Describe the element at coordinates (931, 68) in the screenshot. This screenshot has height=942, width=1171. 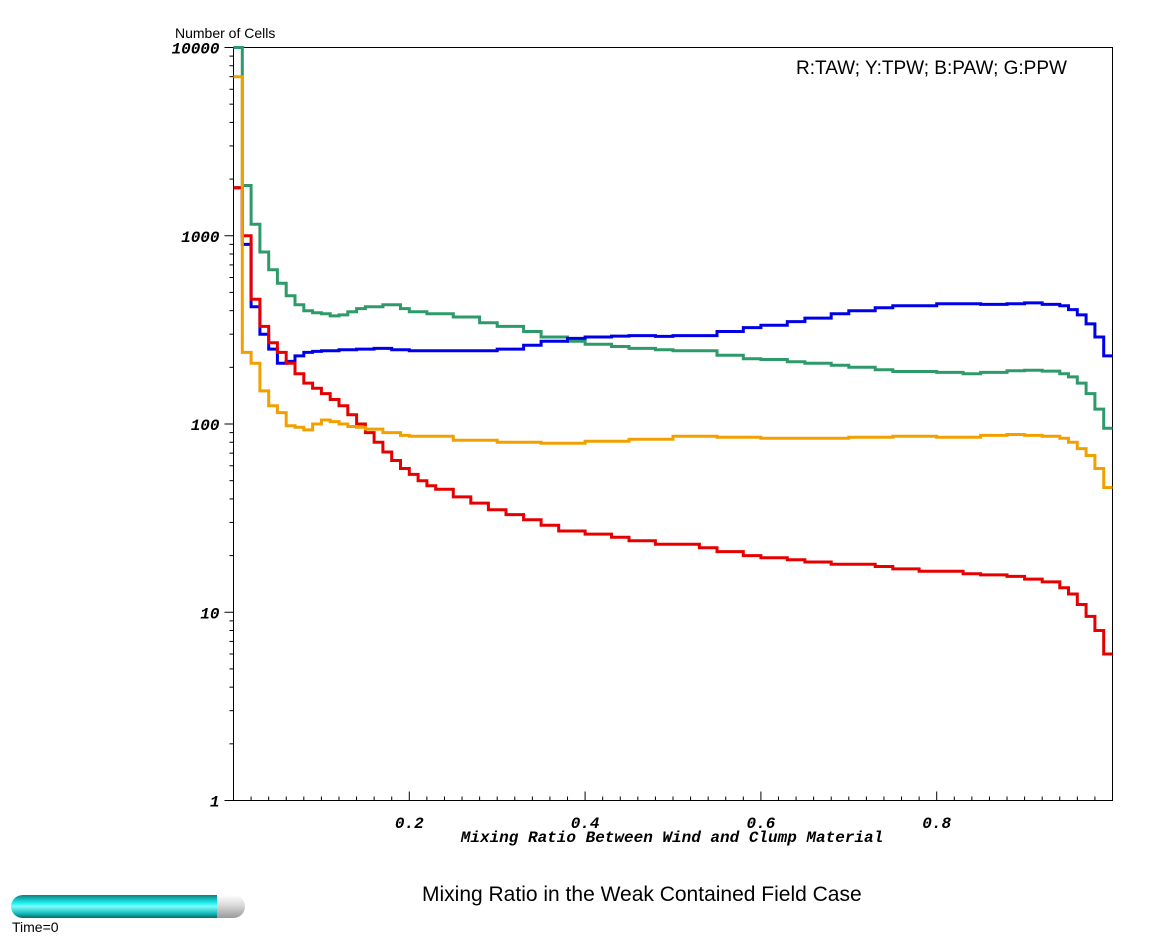
I see `legend-annotation: R:TAW; Y:TPW; B:PAW; G:PPW` at that location.